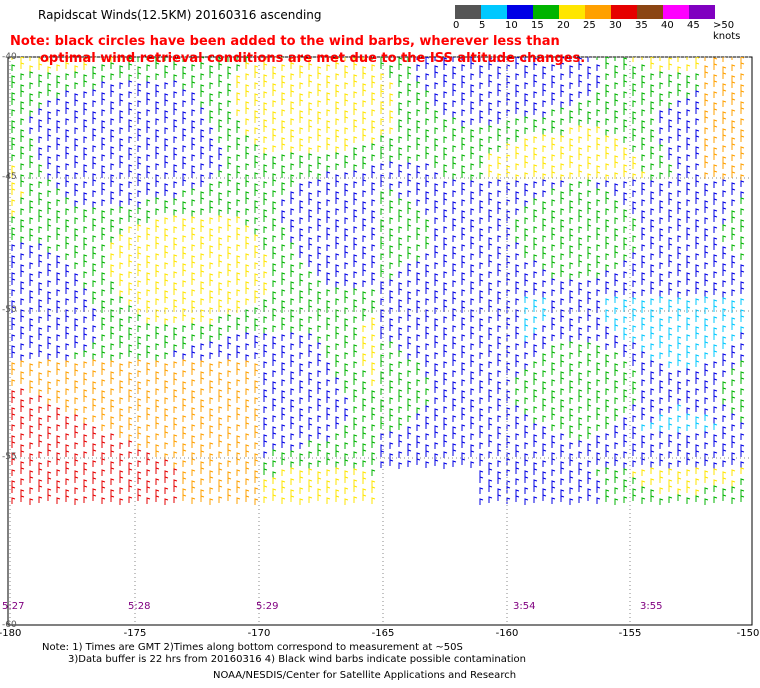  What do you see at coordinates (267, 606) in the screenshot?
I see `time-label: 5:29` at bounding box center [267, 606].